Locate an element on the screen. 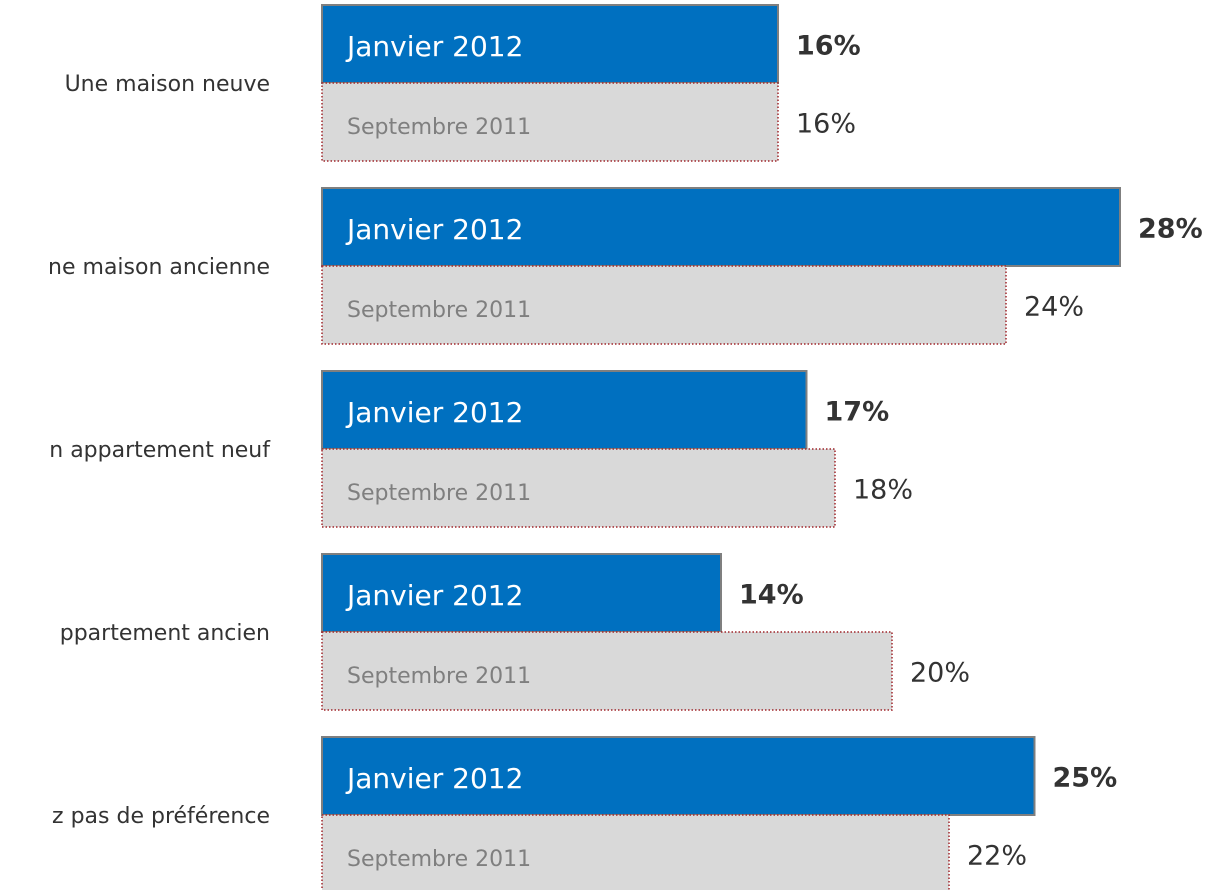 This screenshot has width=1208, height=890. value-label: 24% is located at coordinates (1054, 307).